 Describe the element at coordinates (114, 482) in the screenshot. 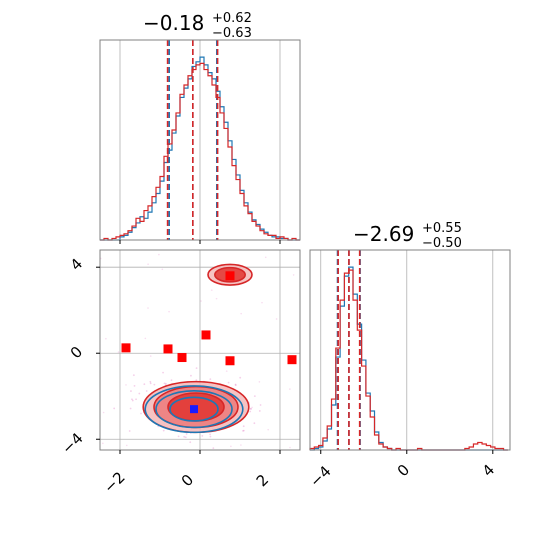

I see `x-tick-label: −2` at that location.